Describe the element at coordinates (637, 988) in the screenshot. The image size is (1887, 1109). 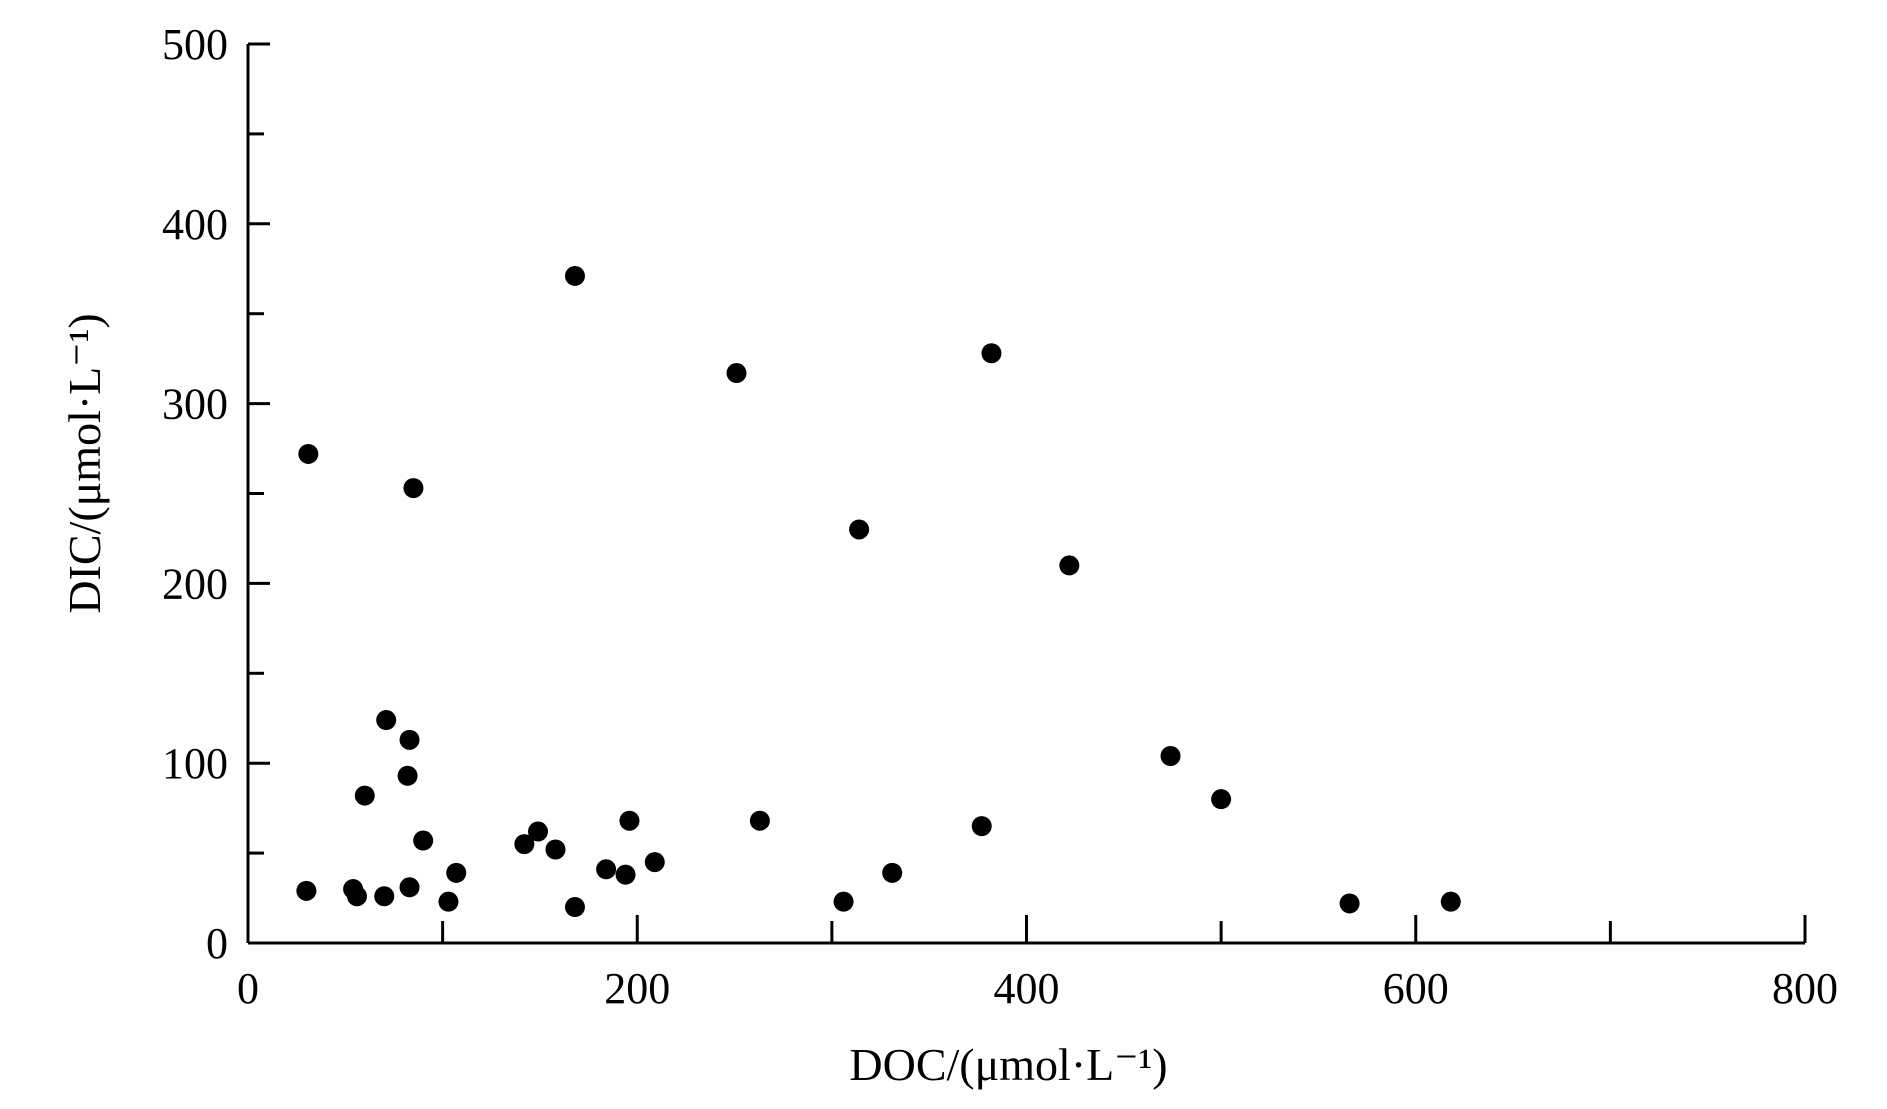
I see `x-tick-label: 200` at that location.